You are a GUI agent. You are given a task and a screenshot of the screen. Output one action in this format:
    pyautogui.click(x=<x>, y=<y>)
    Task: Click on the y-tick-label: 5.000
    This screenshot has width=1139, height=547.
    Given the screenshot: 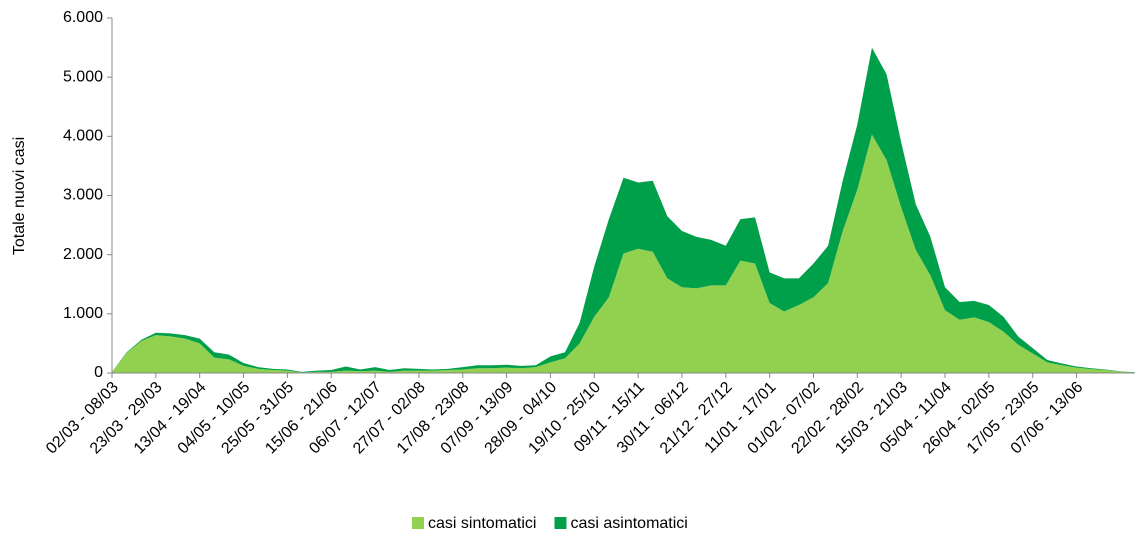 What is the action you would take?
    pyautogui.click(x=83, y=76)
    